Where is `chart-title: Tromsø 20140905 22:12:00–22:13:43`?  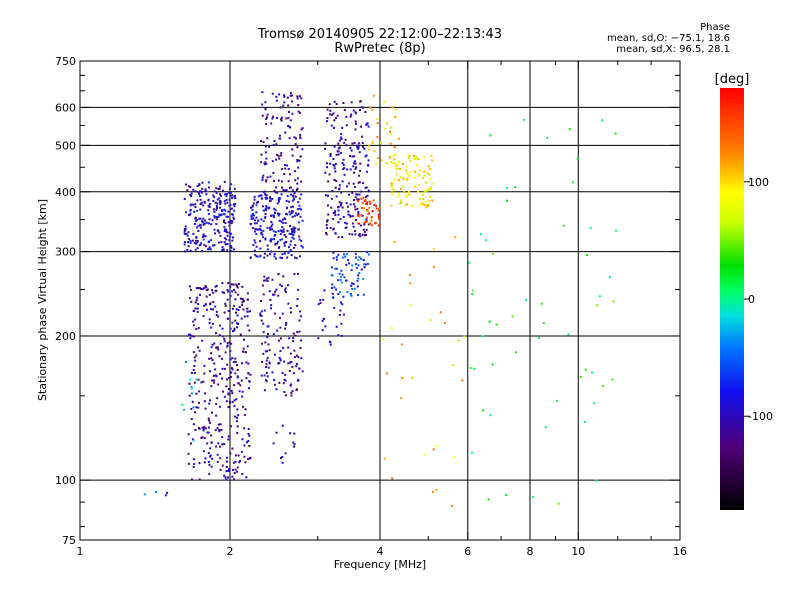 chart-title: Tromsø 20140905 22:12:00–22:13:43 is located at coordinates (380, 34).